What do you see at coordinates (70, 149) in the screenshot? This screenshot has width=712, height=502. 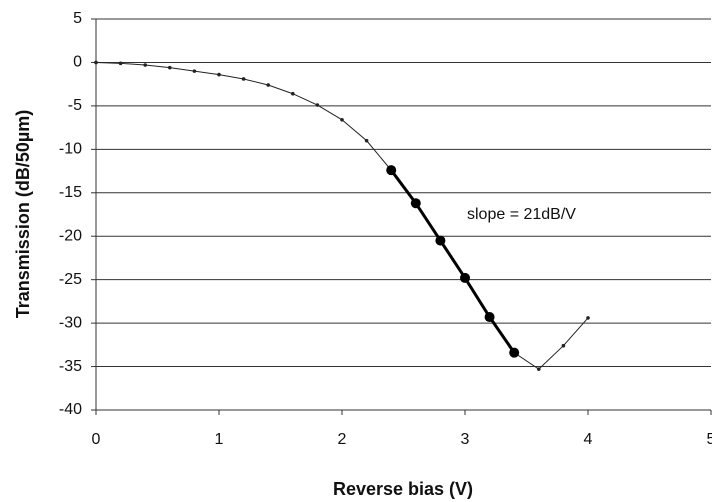 I see `y-tick-label: -10` at bounding box center [70, 149].